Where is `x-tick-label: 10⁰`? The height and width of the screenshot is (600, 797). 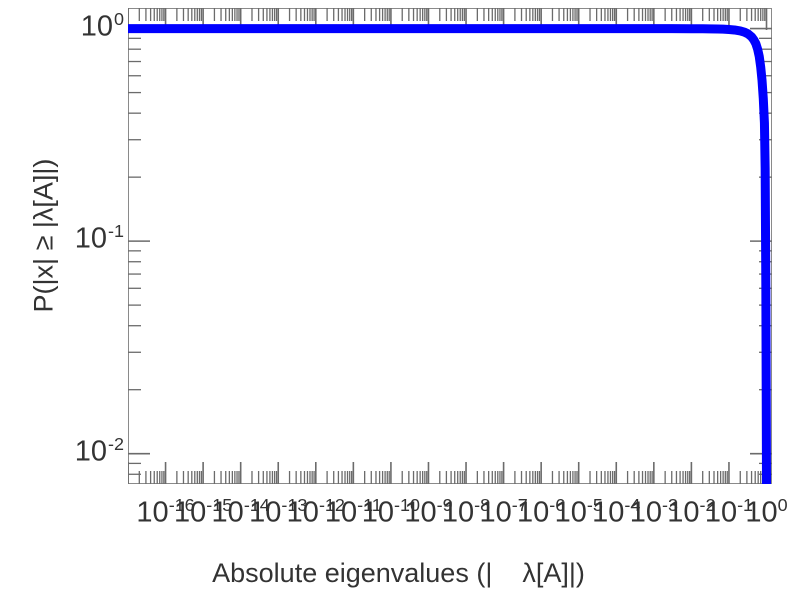
x-tick-label: 10⁰ is located at coordinates (766, 512).